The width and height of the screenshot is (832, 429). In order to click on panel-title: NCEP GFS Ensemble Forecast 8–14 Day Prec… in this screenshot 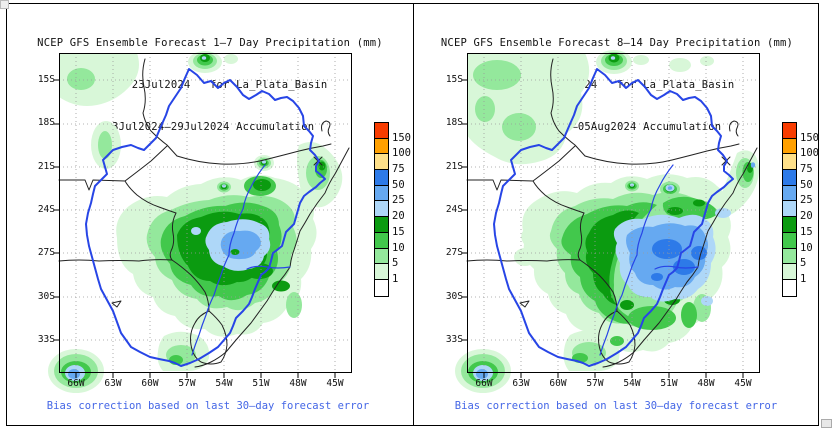, I will do `click(617, 43)`.